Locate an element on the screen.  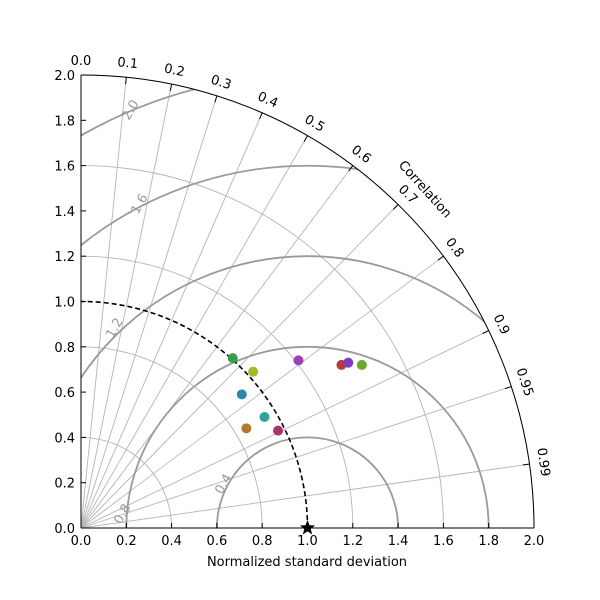
x-tick-label: 0.2 is located at coordinates (126, 541).